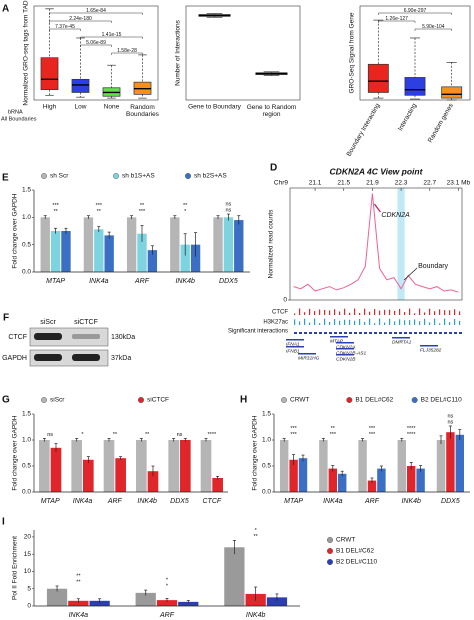  I want to click on legend-label: B1 DEL#C62, so click(355, 551).